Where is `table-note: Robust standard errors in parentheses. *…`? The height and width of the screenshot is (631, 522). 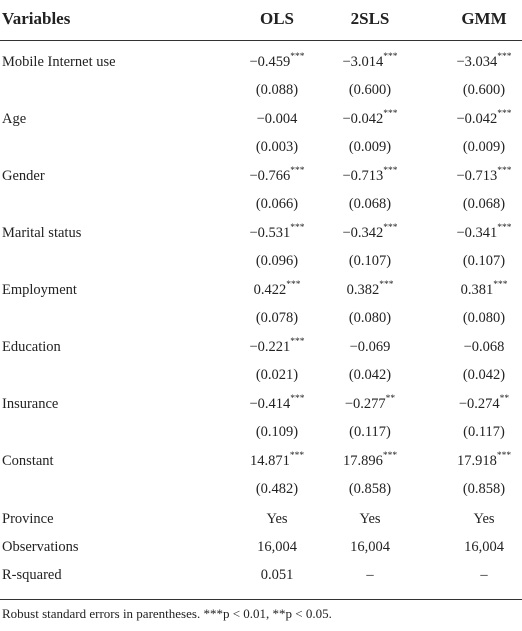
table-note: Robust standard errors in parentheses. *… is located at coordinates (167, 613).